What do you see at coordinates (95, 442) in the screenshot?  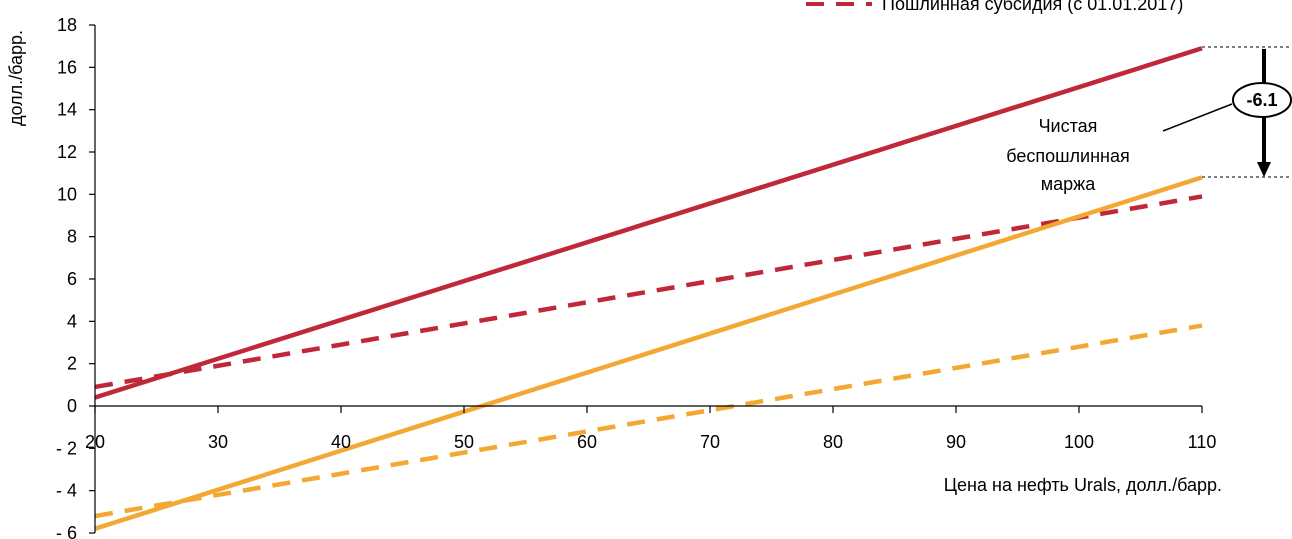 I see `x-tick-label: 20` at bounding box center [95, 442].